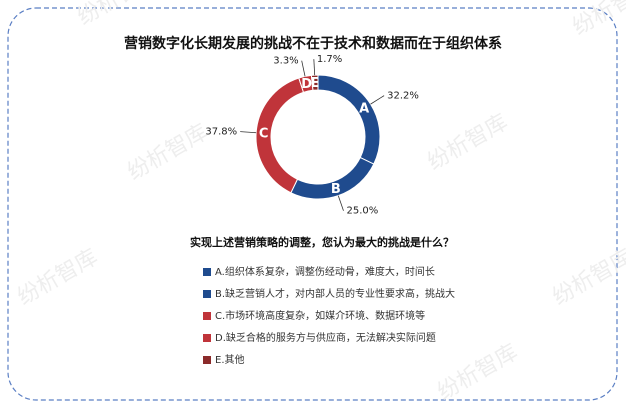 This screenshot has width=626, height=409. What do you see at coordinates (264, 134) in the screenshot?
I see `segment-letter: C` at bounding box center [264, 134].